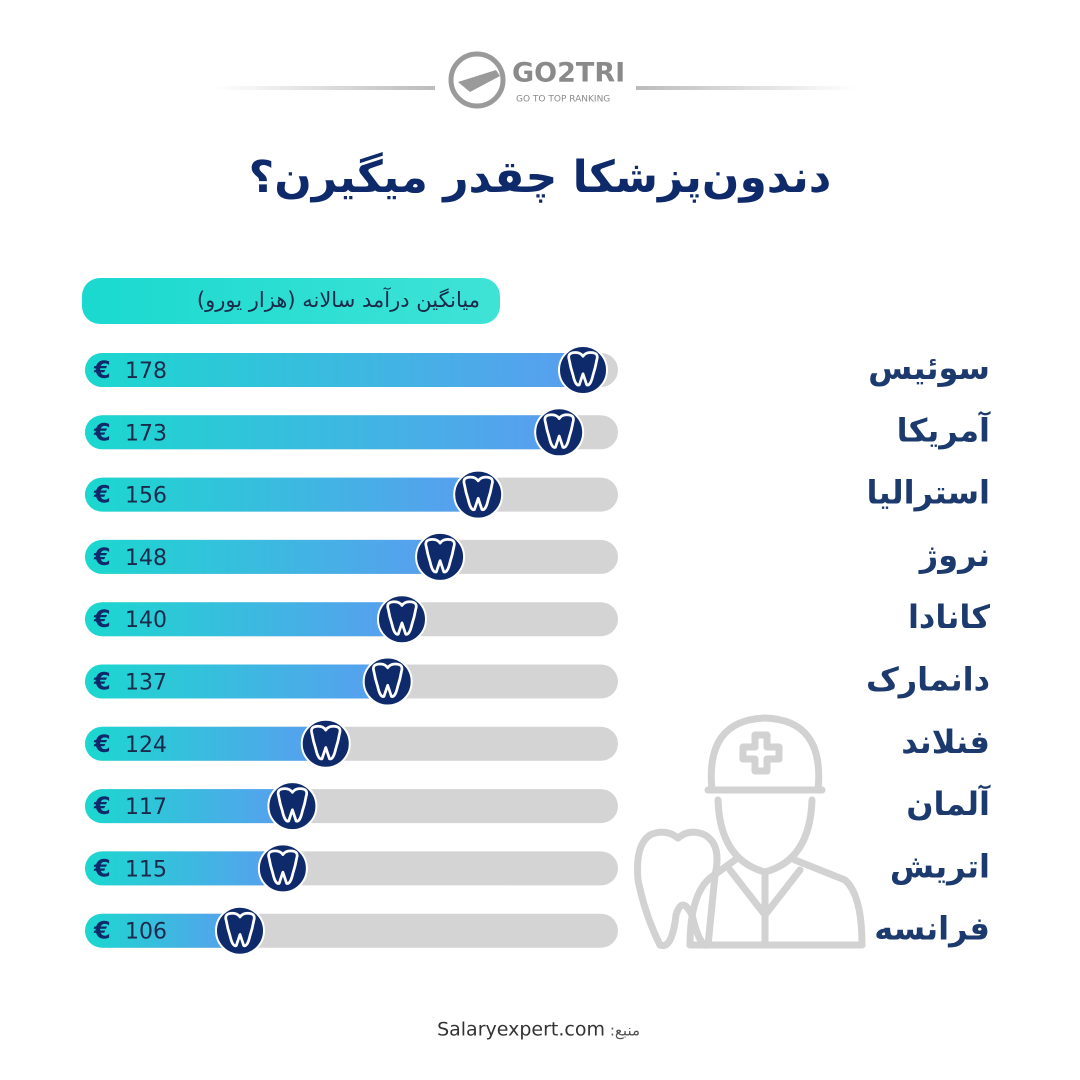  I want to click on category-label: فنلاند, so click(945, 742).